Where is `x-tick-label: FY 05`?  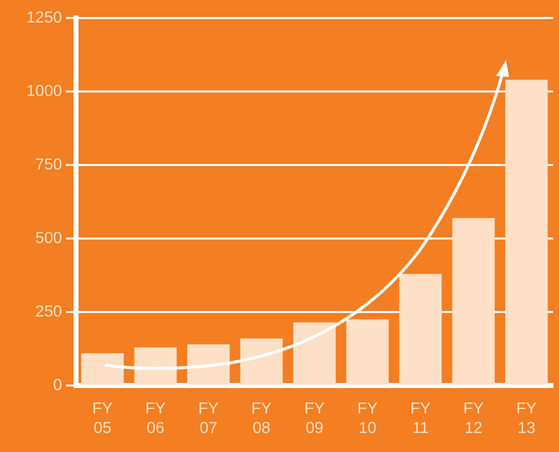 x-tick-label: FY 05 is located at coordinates (103, 418).